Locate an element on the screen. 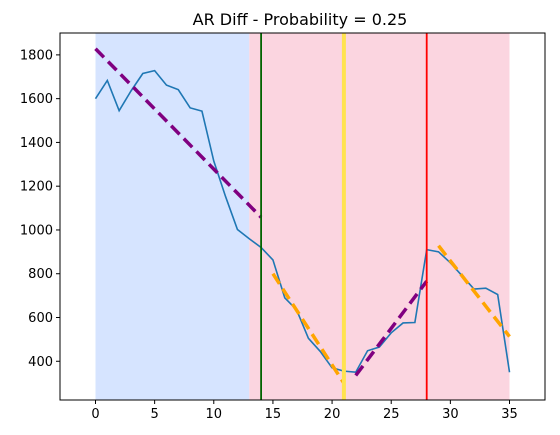  y-tick-label: 1400 is located at coordinates (36, 143).